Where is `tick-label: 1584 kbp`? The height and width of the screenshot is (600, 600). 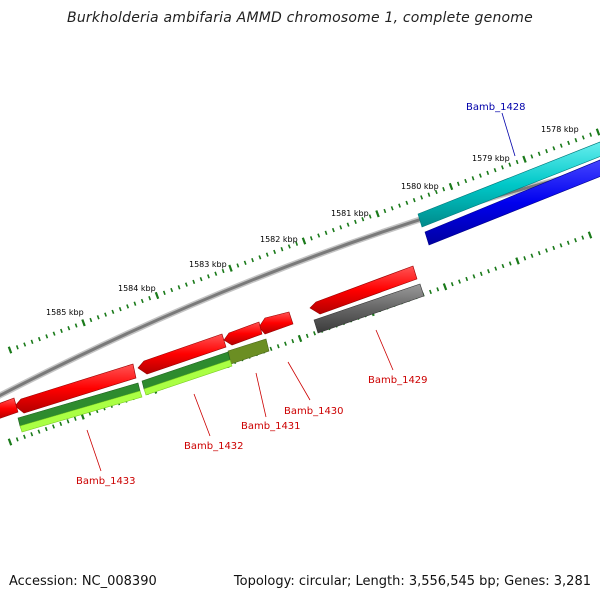
tick-label: 1584 kbp is located at coordinates (137, 288).